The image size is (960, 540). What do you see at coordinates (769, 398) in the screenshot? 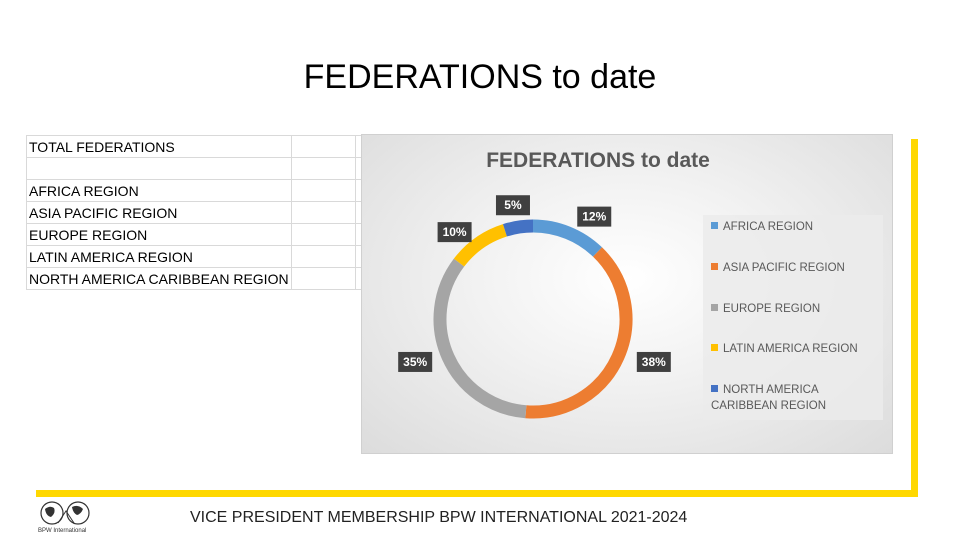
I see `legend-label: NORTH AMERICA CARIBBEAN REGION` at bounding box center [769, 398].